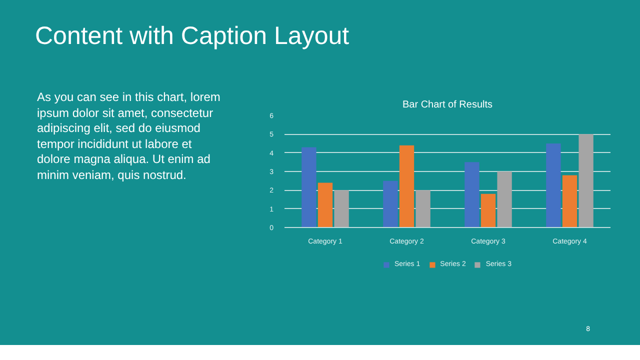  What do you see at coordinates (192, 36) in the screenshot?
I see `text: Content with Caption Layout` at bounding box center [192, 36].